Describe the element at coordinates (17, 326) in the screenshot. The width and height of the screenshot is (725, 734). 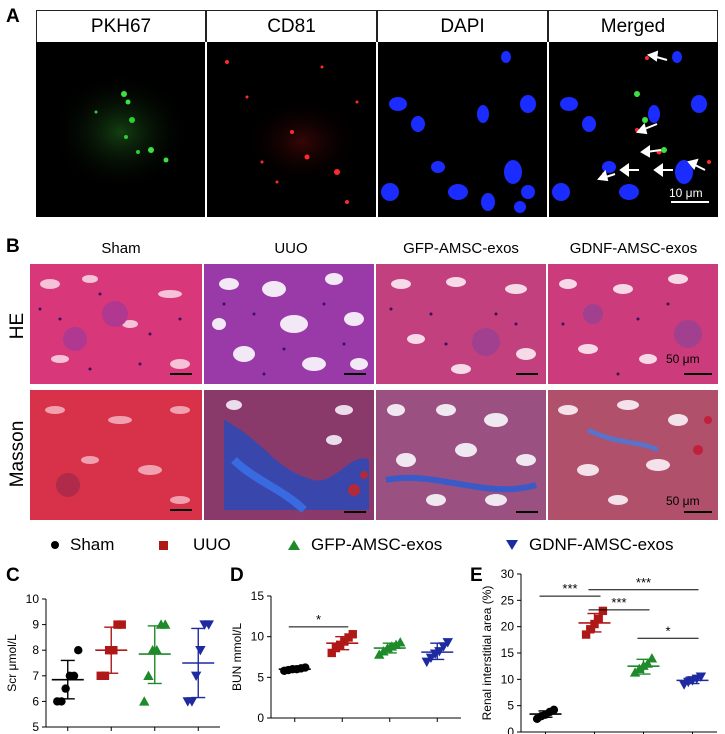
I see `row-label-he: HE` at that location.